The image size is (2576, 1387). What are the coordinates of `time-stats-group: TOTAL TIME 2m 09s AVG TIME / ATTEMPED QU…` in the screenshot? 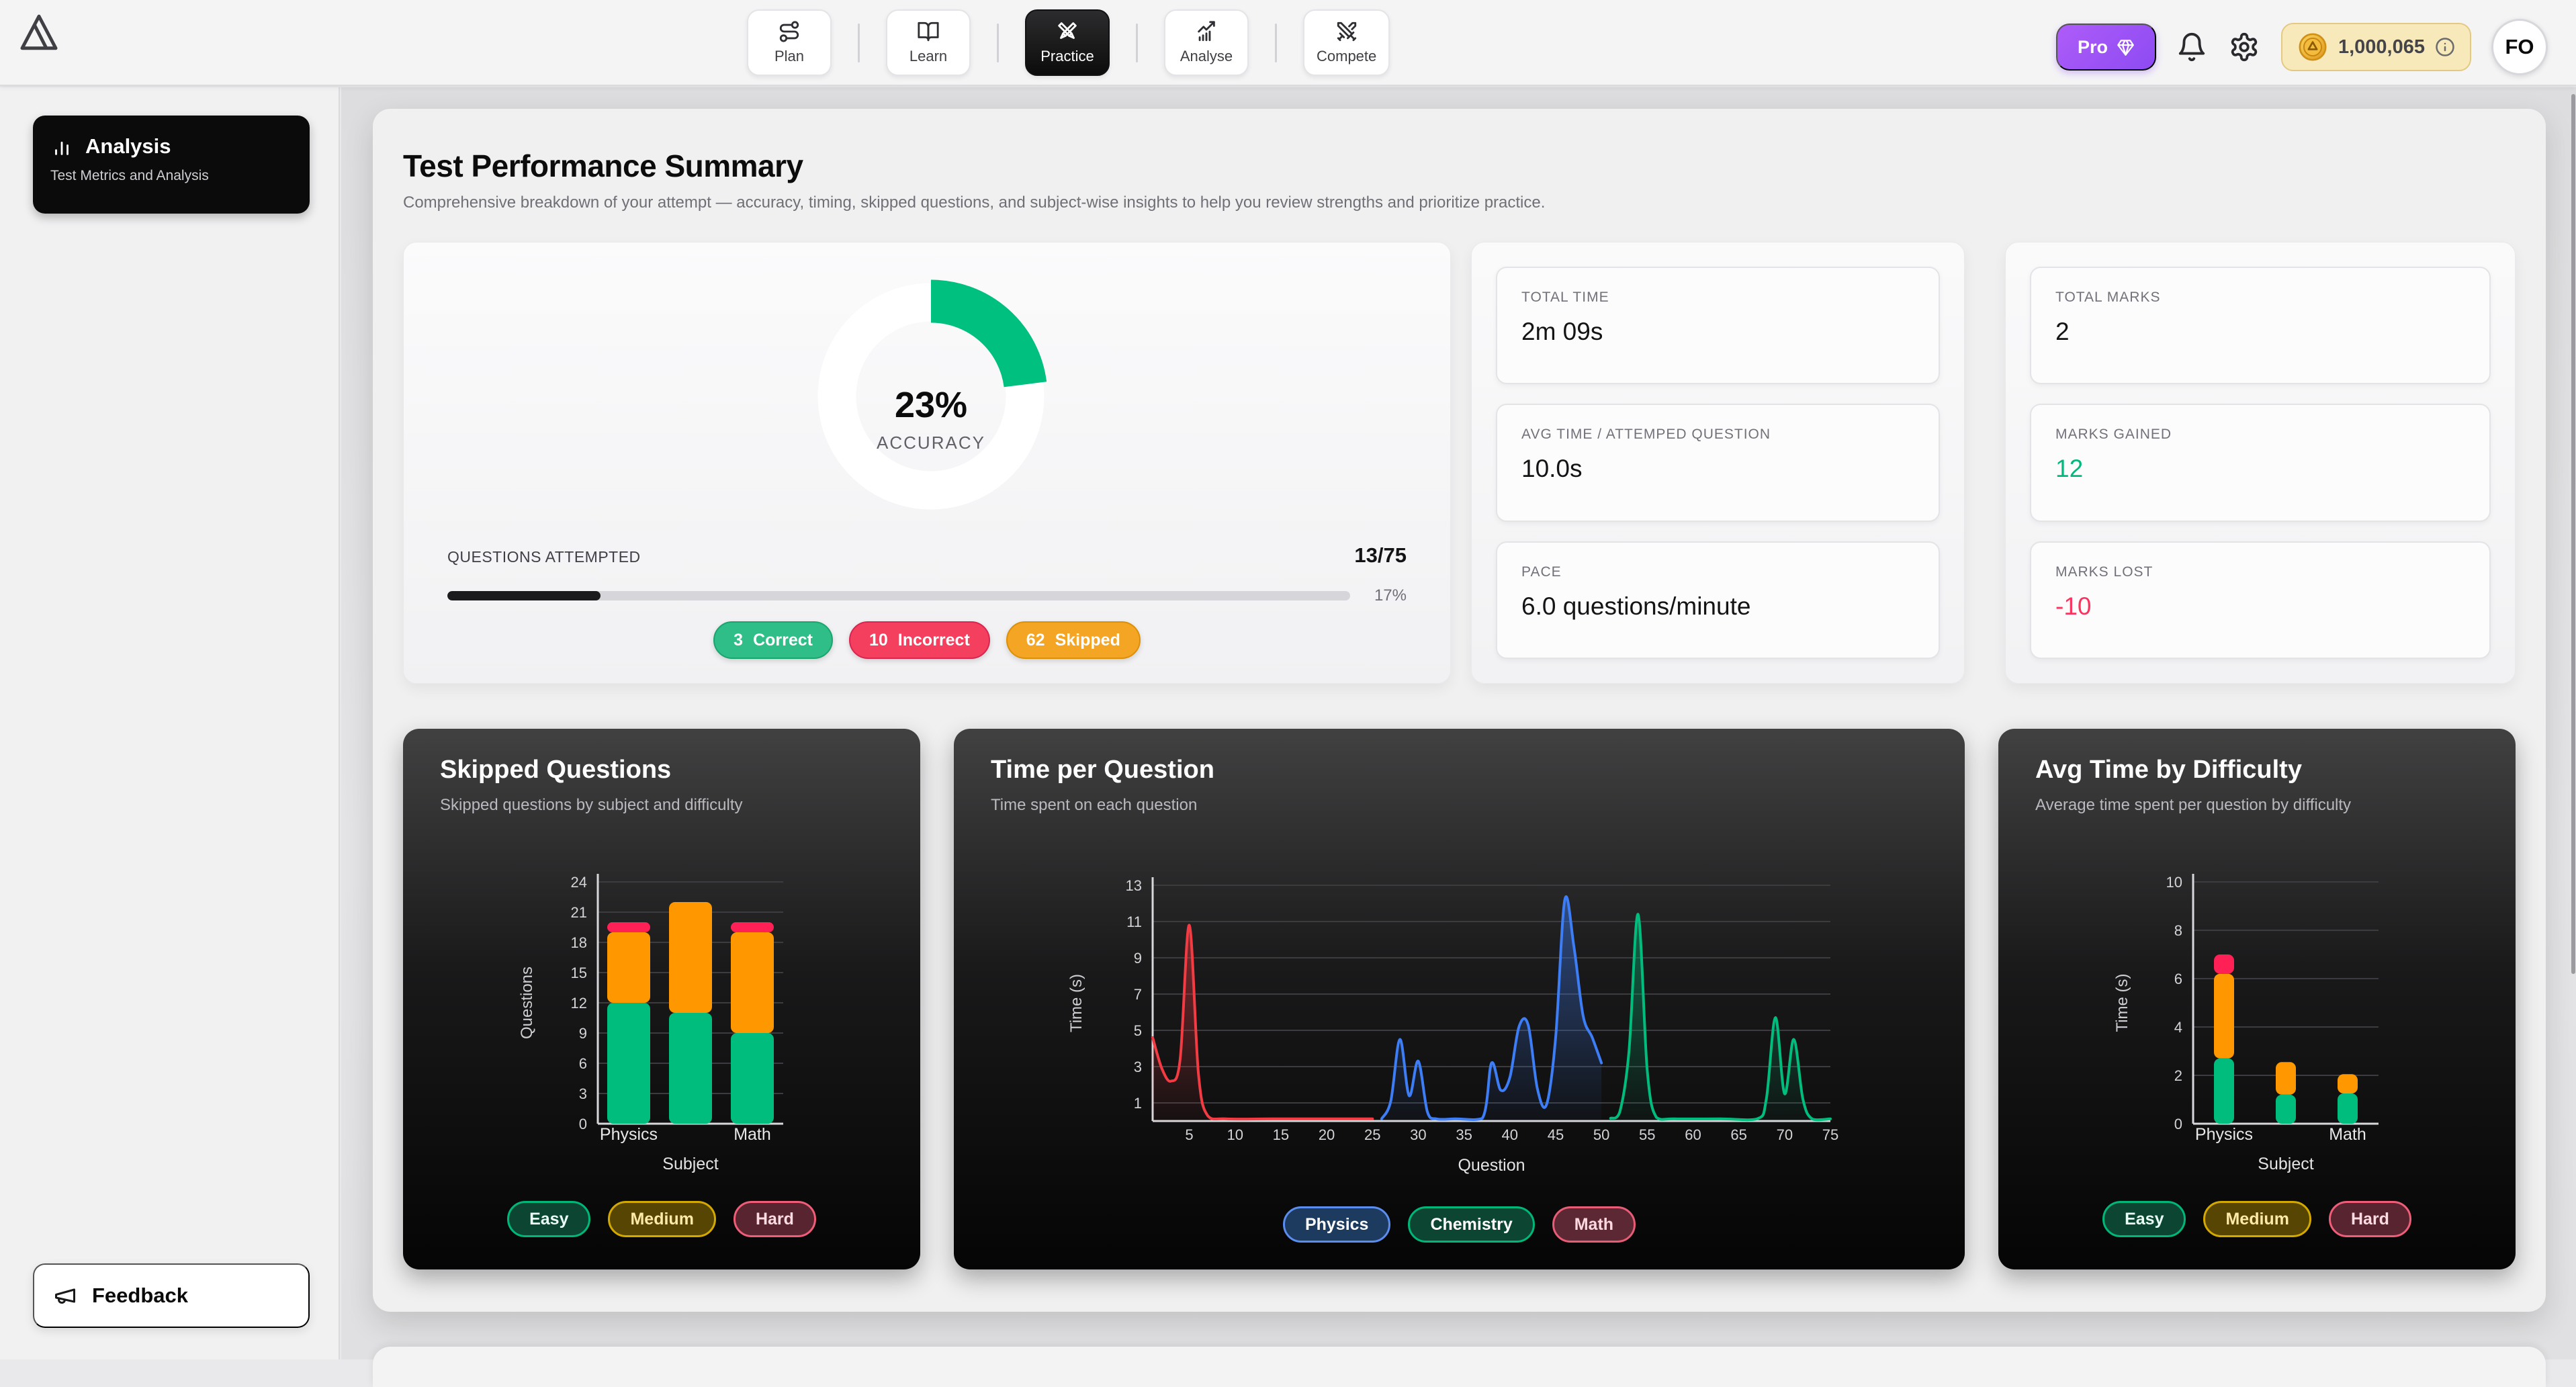 It's located at (1718, 463).